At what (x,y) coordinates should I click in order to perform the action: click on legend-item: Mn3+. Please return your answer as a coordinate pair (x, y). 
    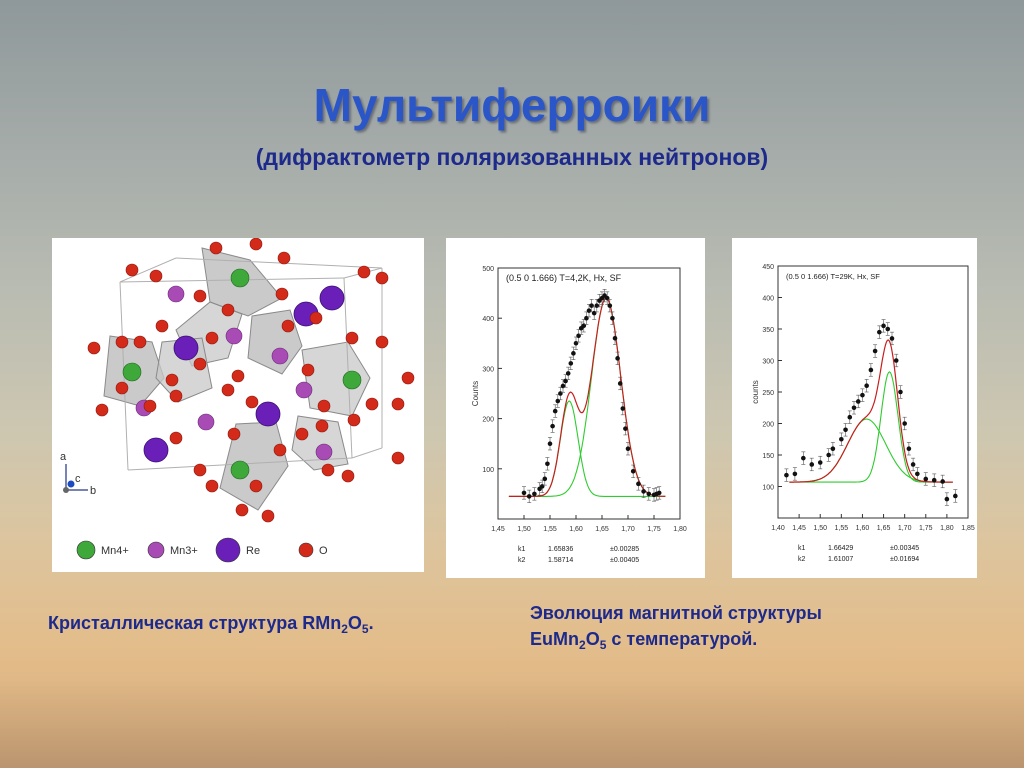
    Looking at the image, I should click on (172, 550).